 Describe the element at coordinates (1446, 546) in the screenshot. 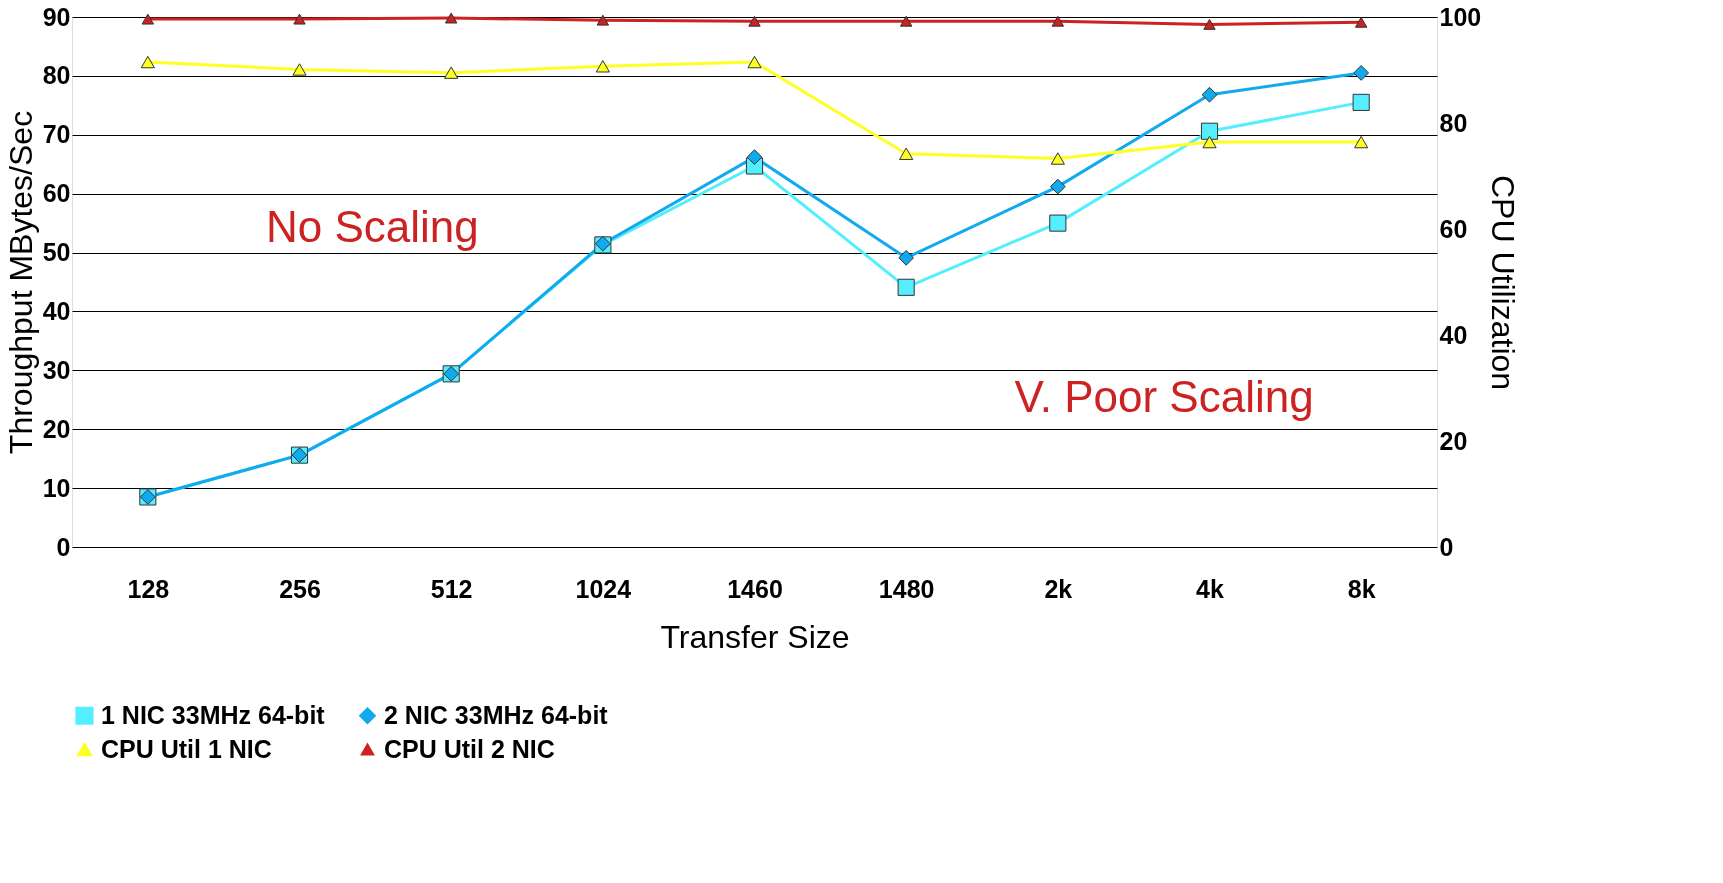

I see `y2-tick-label: 0` at that location.